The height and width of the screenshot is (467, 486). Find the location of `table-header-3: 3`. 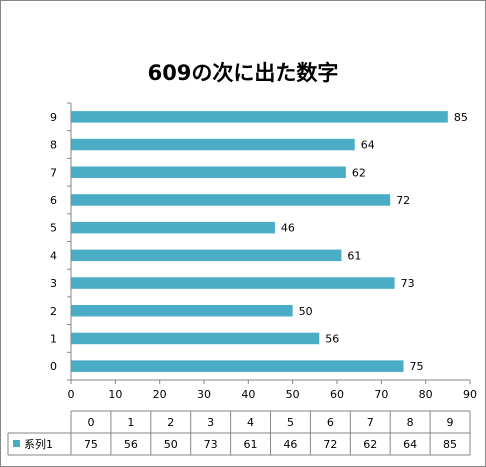

table-header-3: 3 is located at coordinates (210, 422).